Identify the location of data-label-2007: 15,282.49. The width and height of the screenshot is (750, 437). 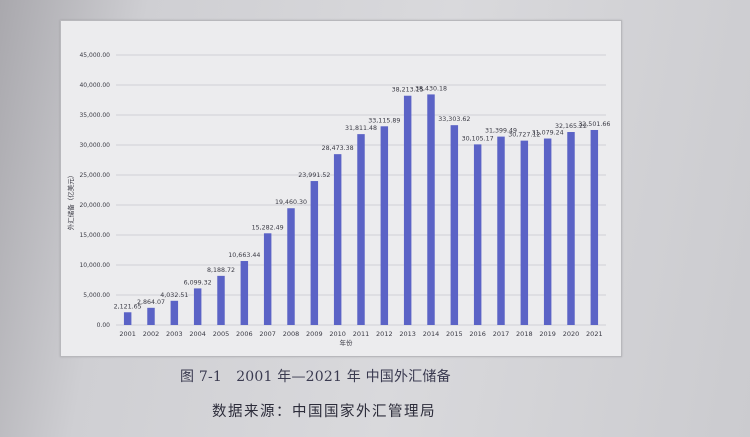
(268, 227).